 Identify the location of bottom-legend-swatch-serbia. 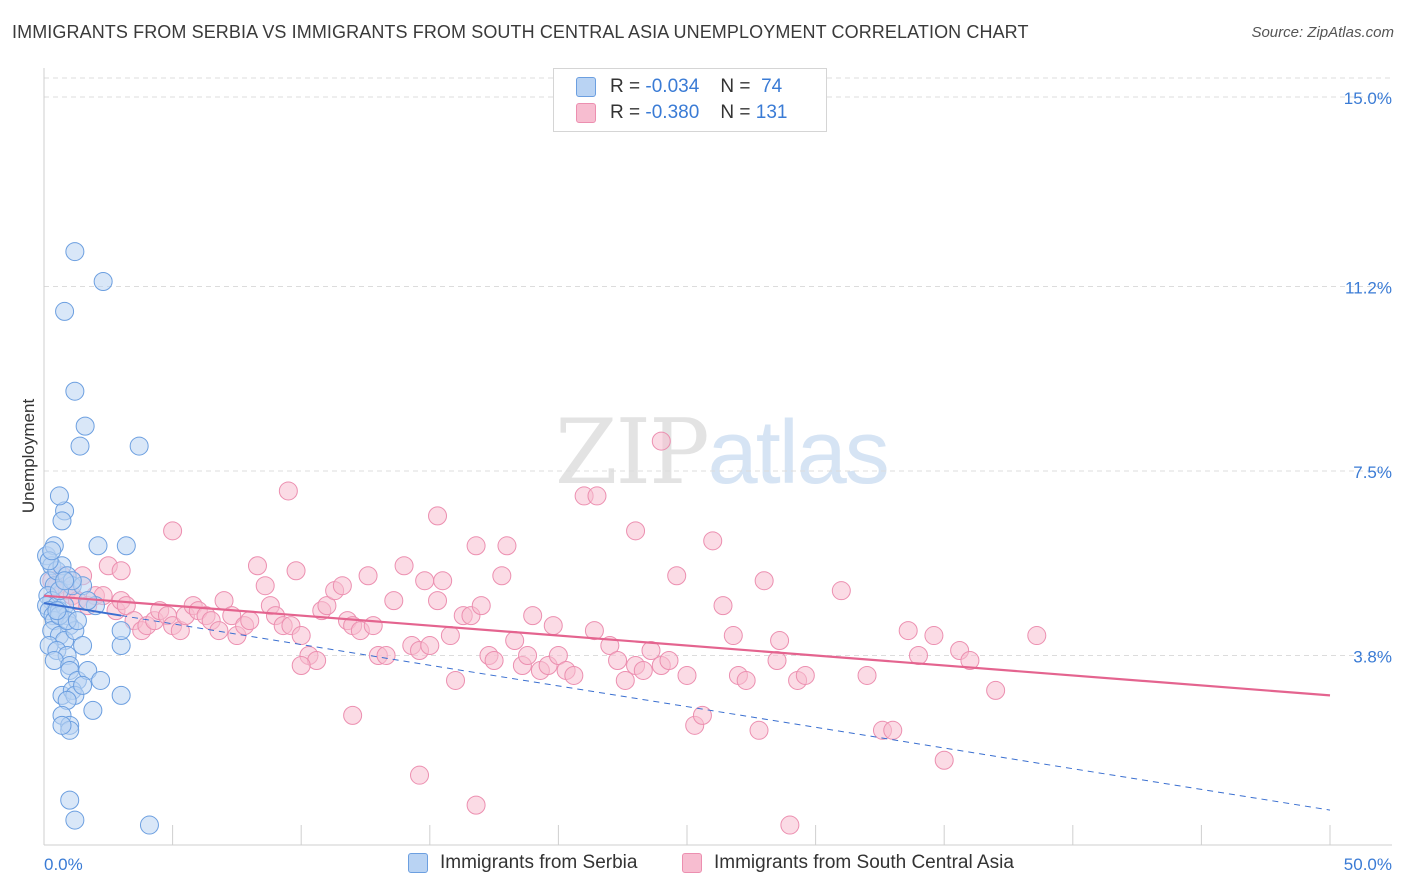
(418, 863).